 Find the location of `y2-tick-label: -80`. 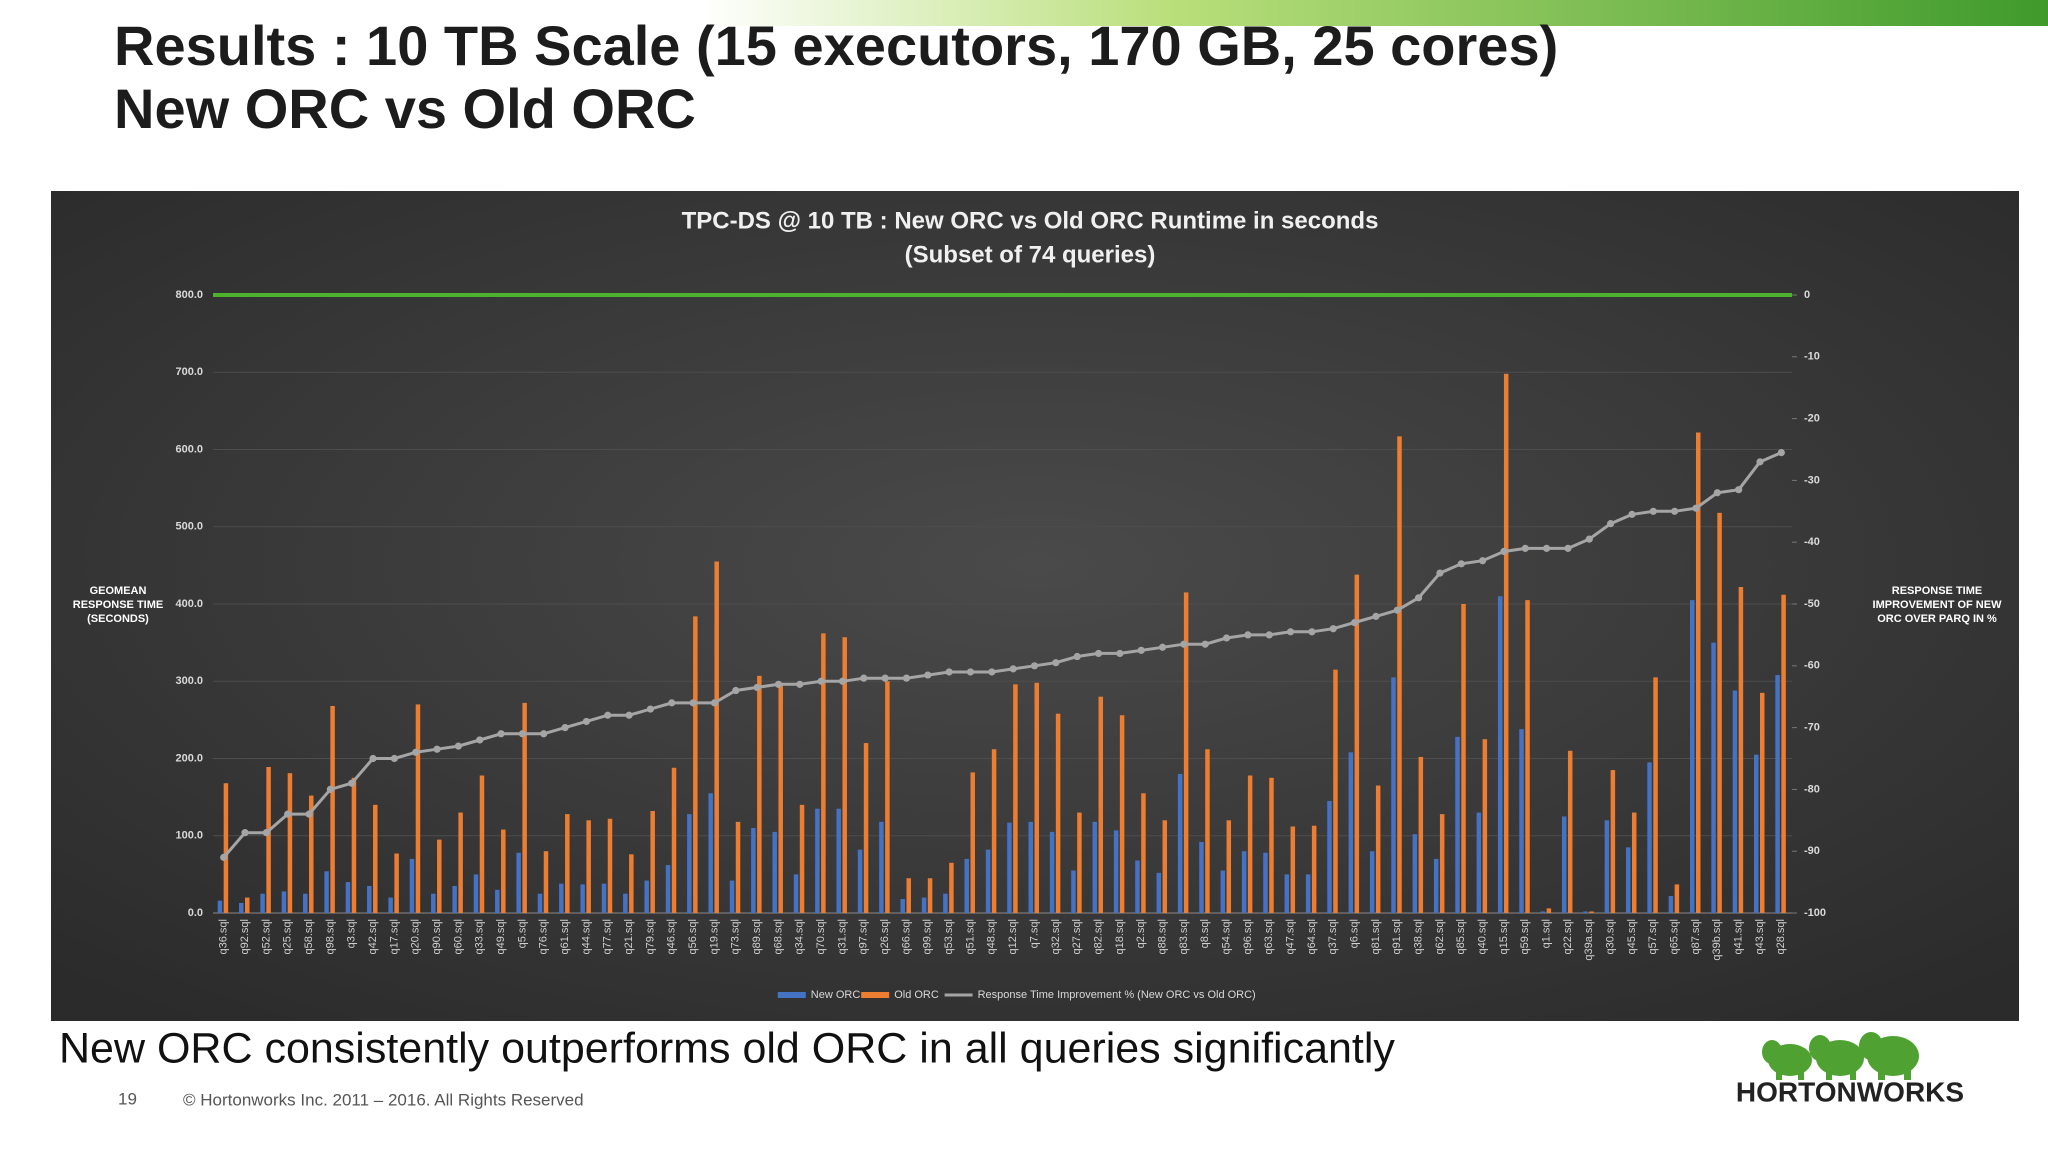

y2-tick-label: -80 is located at coordinates (1812, 789).